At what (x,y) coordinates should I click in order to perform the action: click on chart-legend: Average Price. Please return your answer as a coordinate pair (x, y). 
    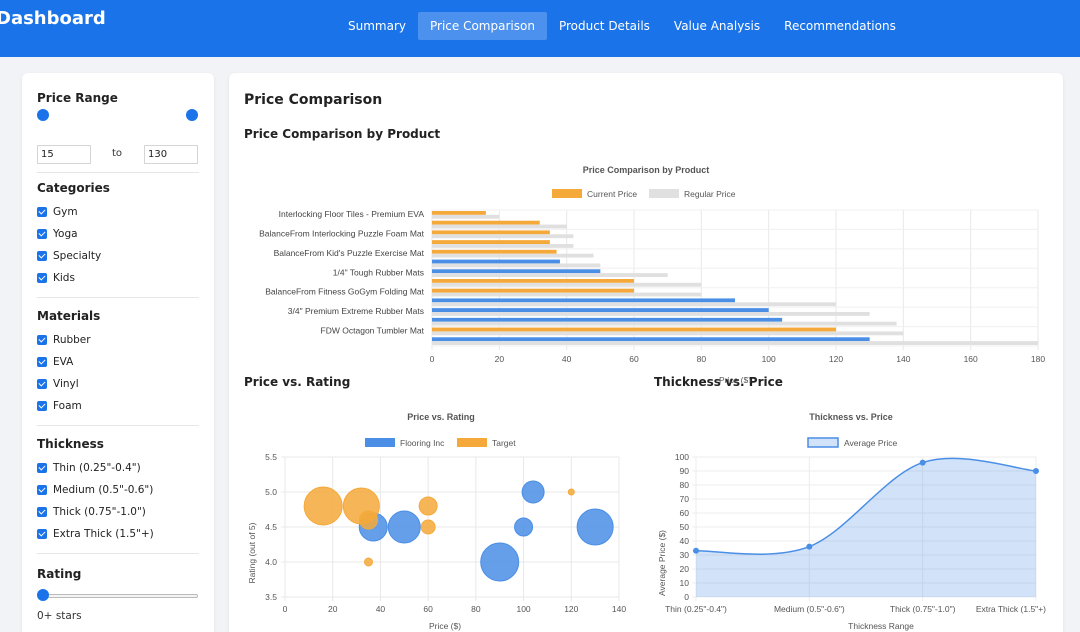
    Looking at the image, I should click on (852, 442).